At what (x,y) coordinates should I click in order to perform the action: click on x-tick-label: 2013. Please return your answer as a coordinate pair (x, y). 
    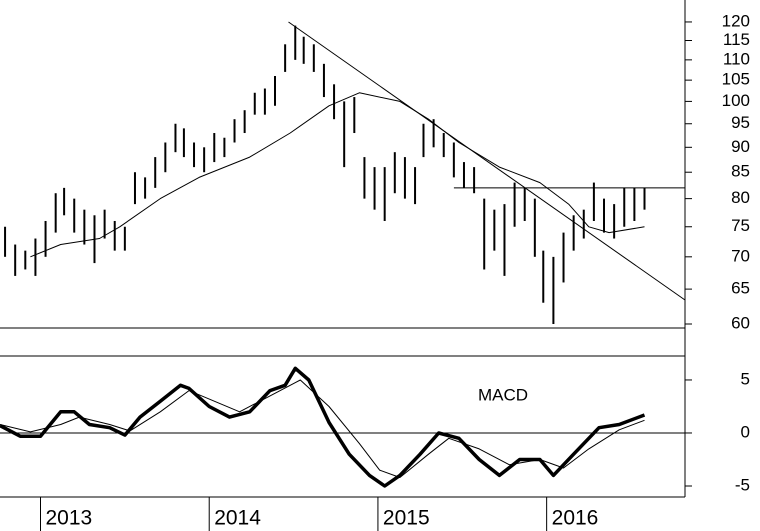
    Looking at the image, I should click on (68, 518).